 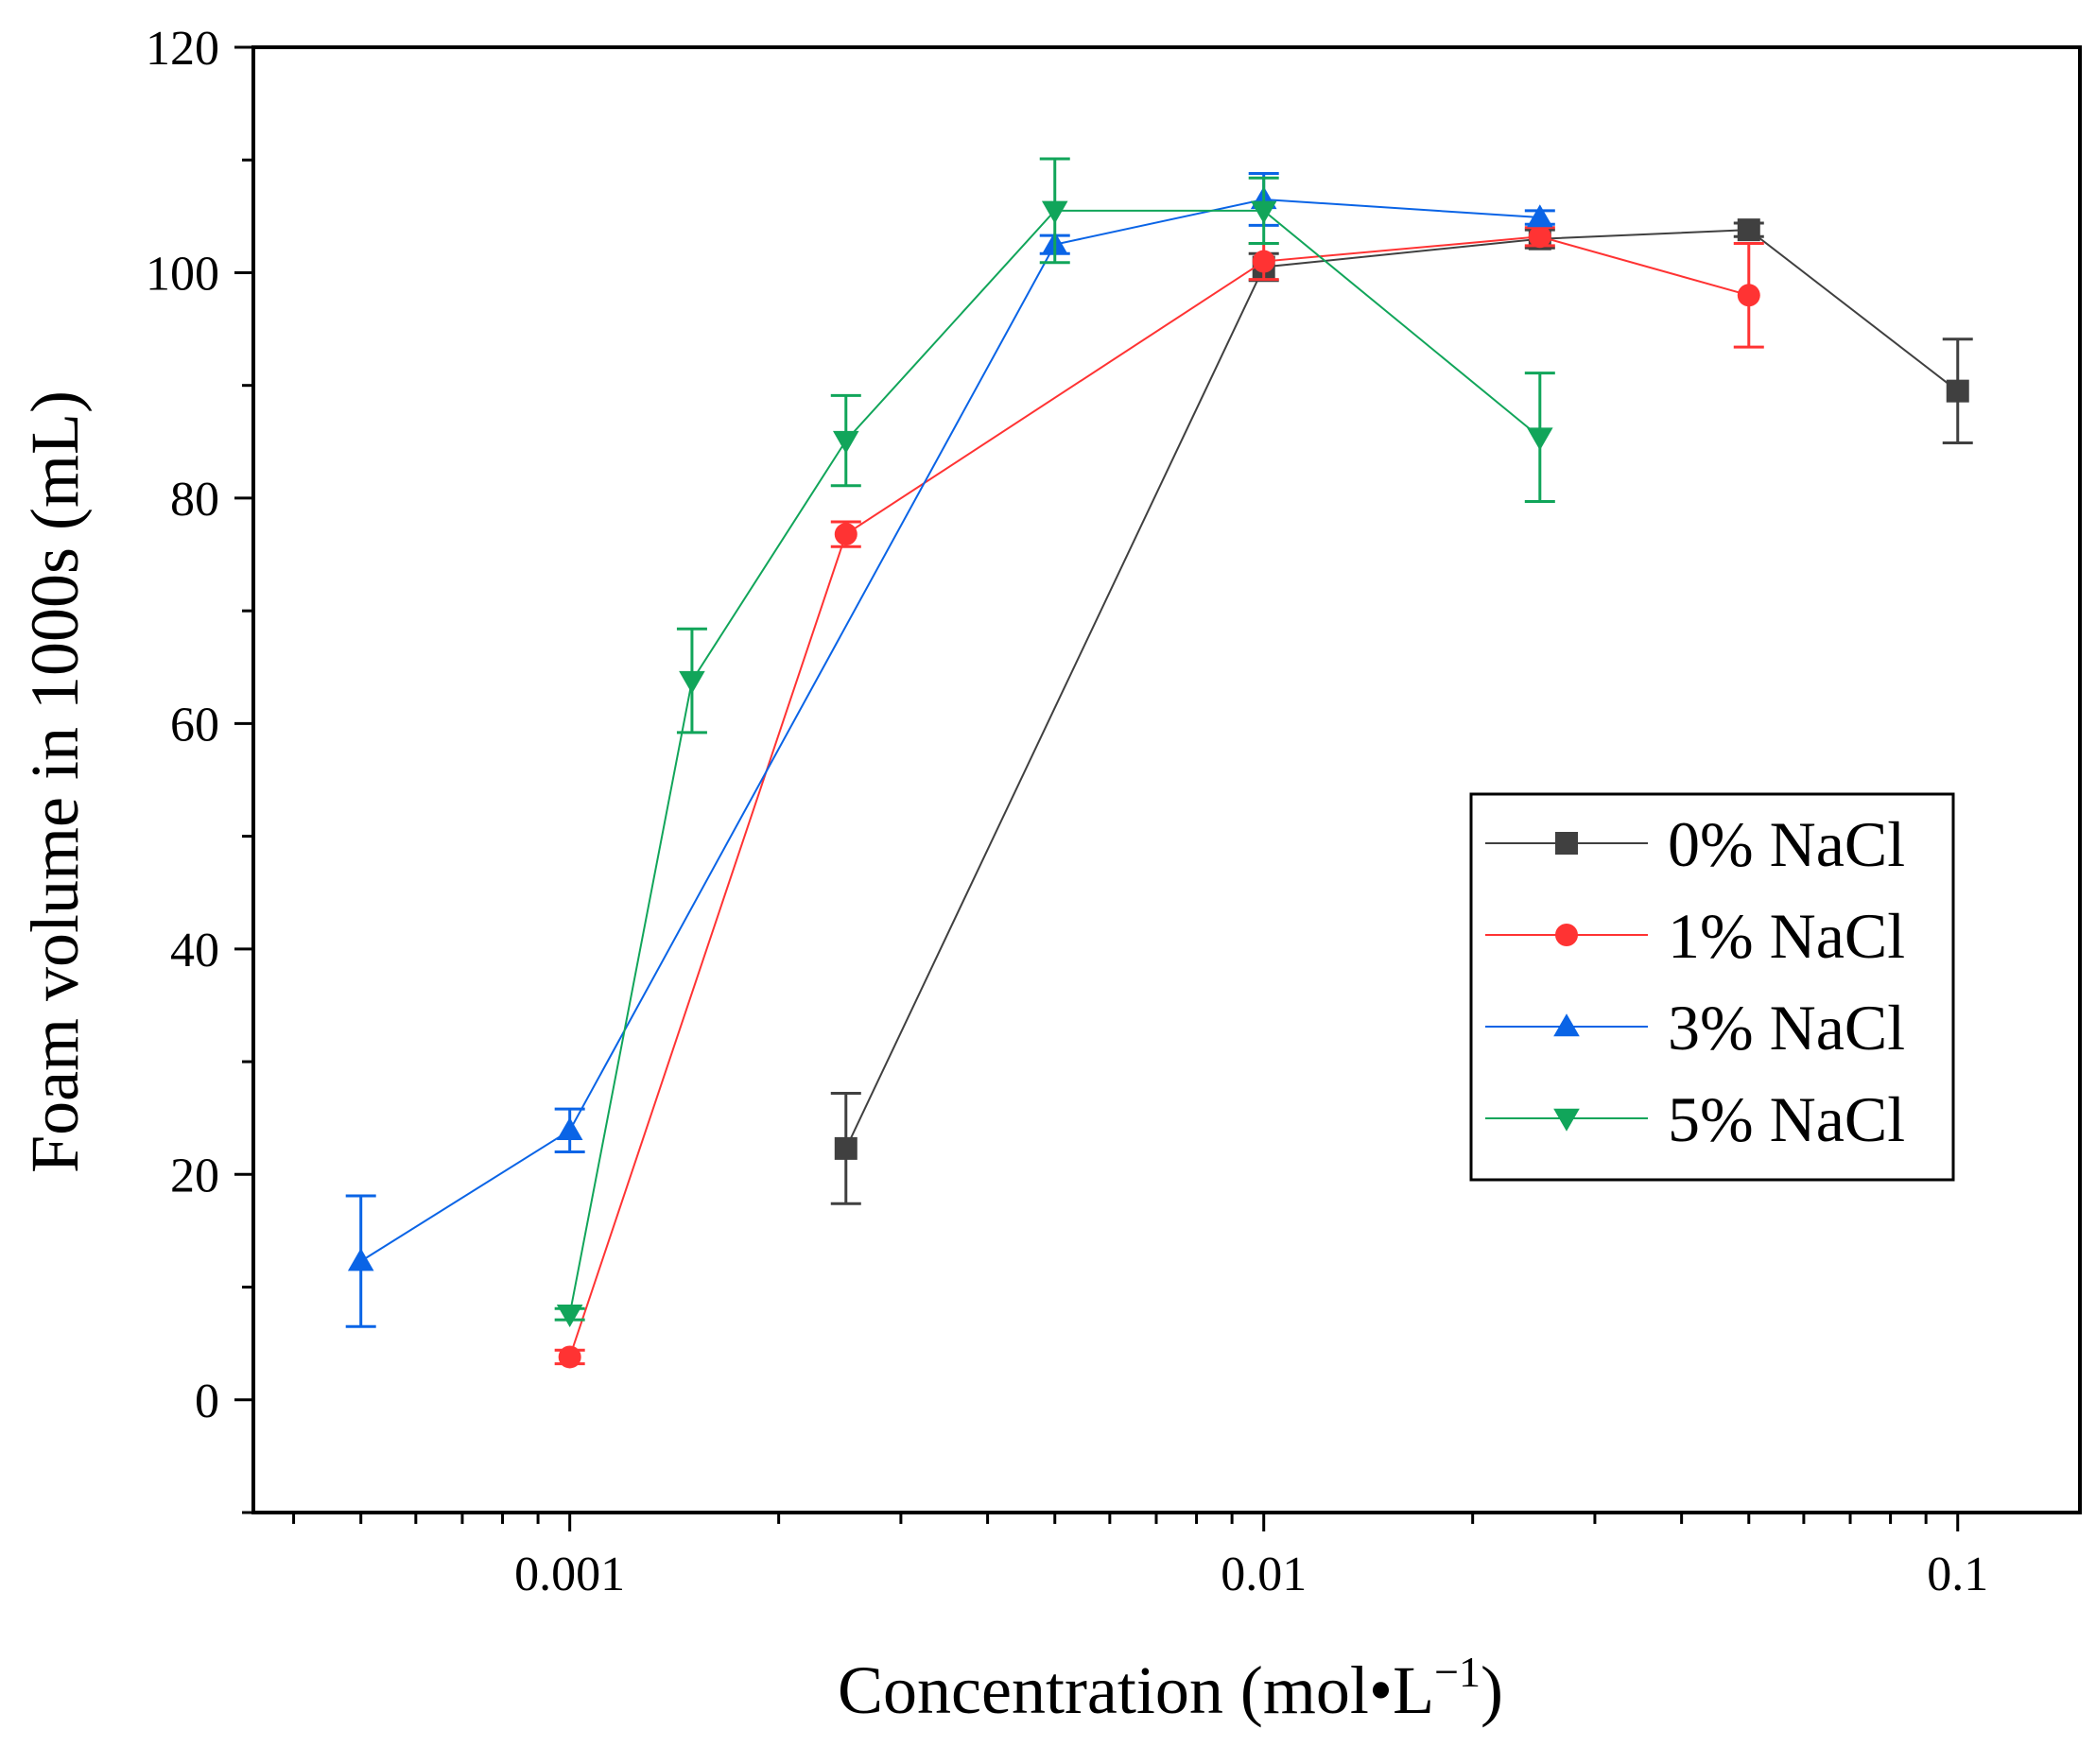 I want to click on y-tick-label: 120, so click(x=182, y=49).